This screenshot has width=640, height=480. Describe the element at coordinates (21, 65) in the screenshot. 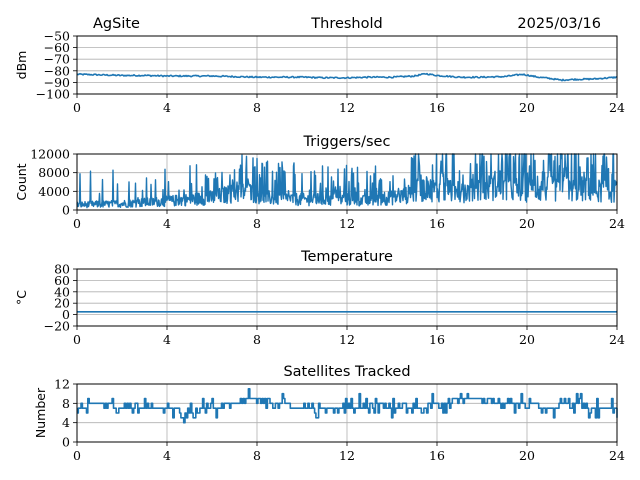

I see `y-axis-label: dBm` at that location.